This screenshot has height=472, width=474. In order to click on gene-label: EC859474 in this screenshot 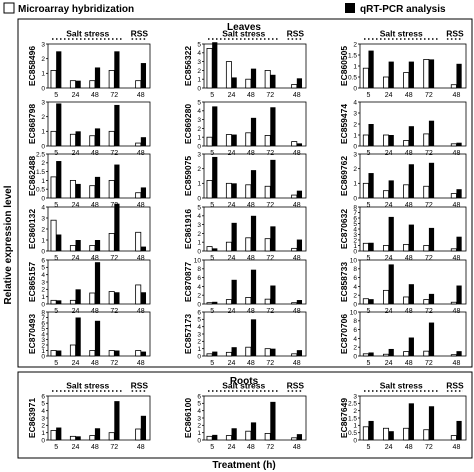, I will do `click(344, 124)`.